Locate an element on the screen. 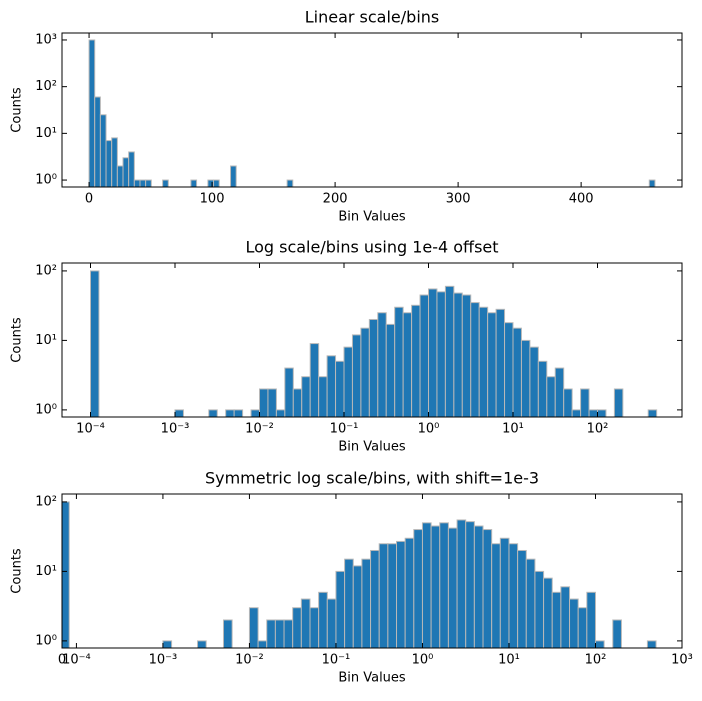  chart-title: Linear scale/bins is located at coordinates (372, 17).